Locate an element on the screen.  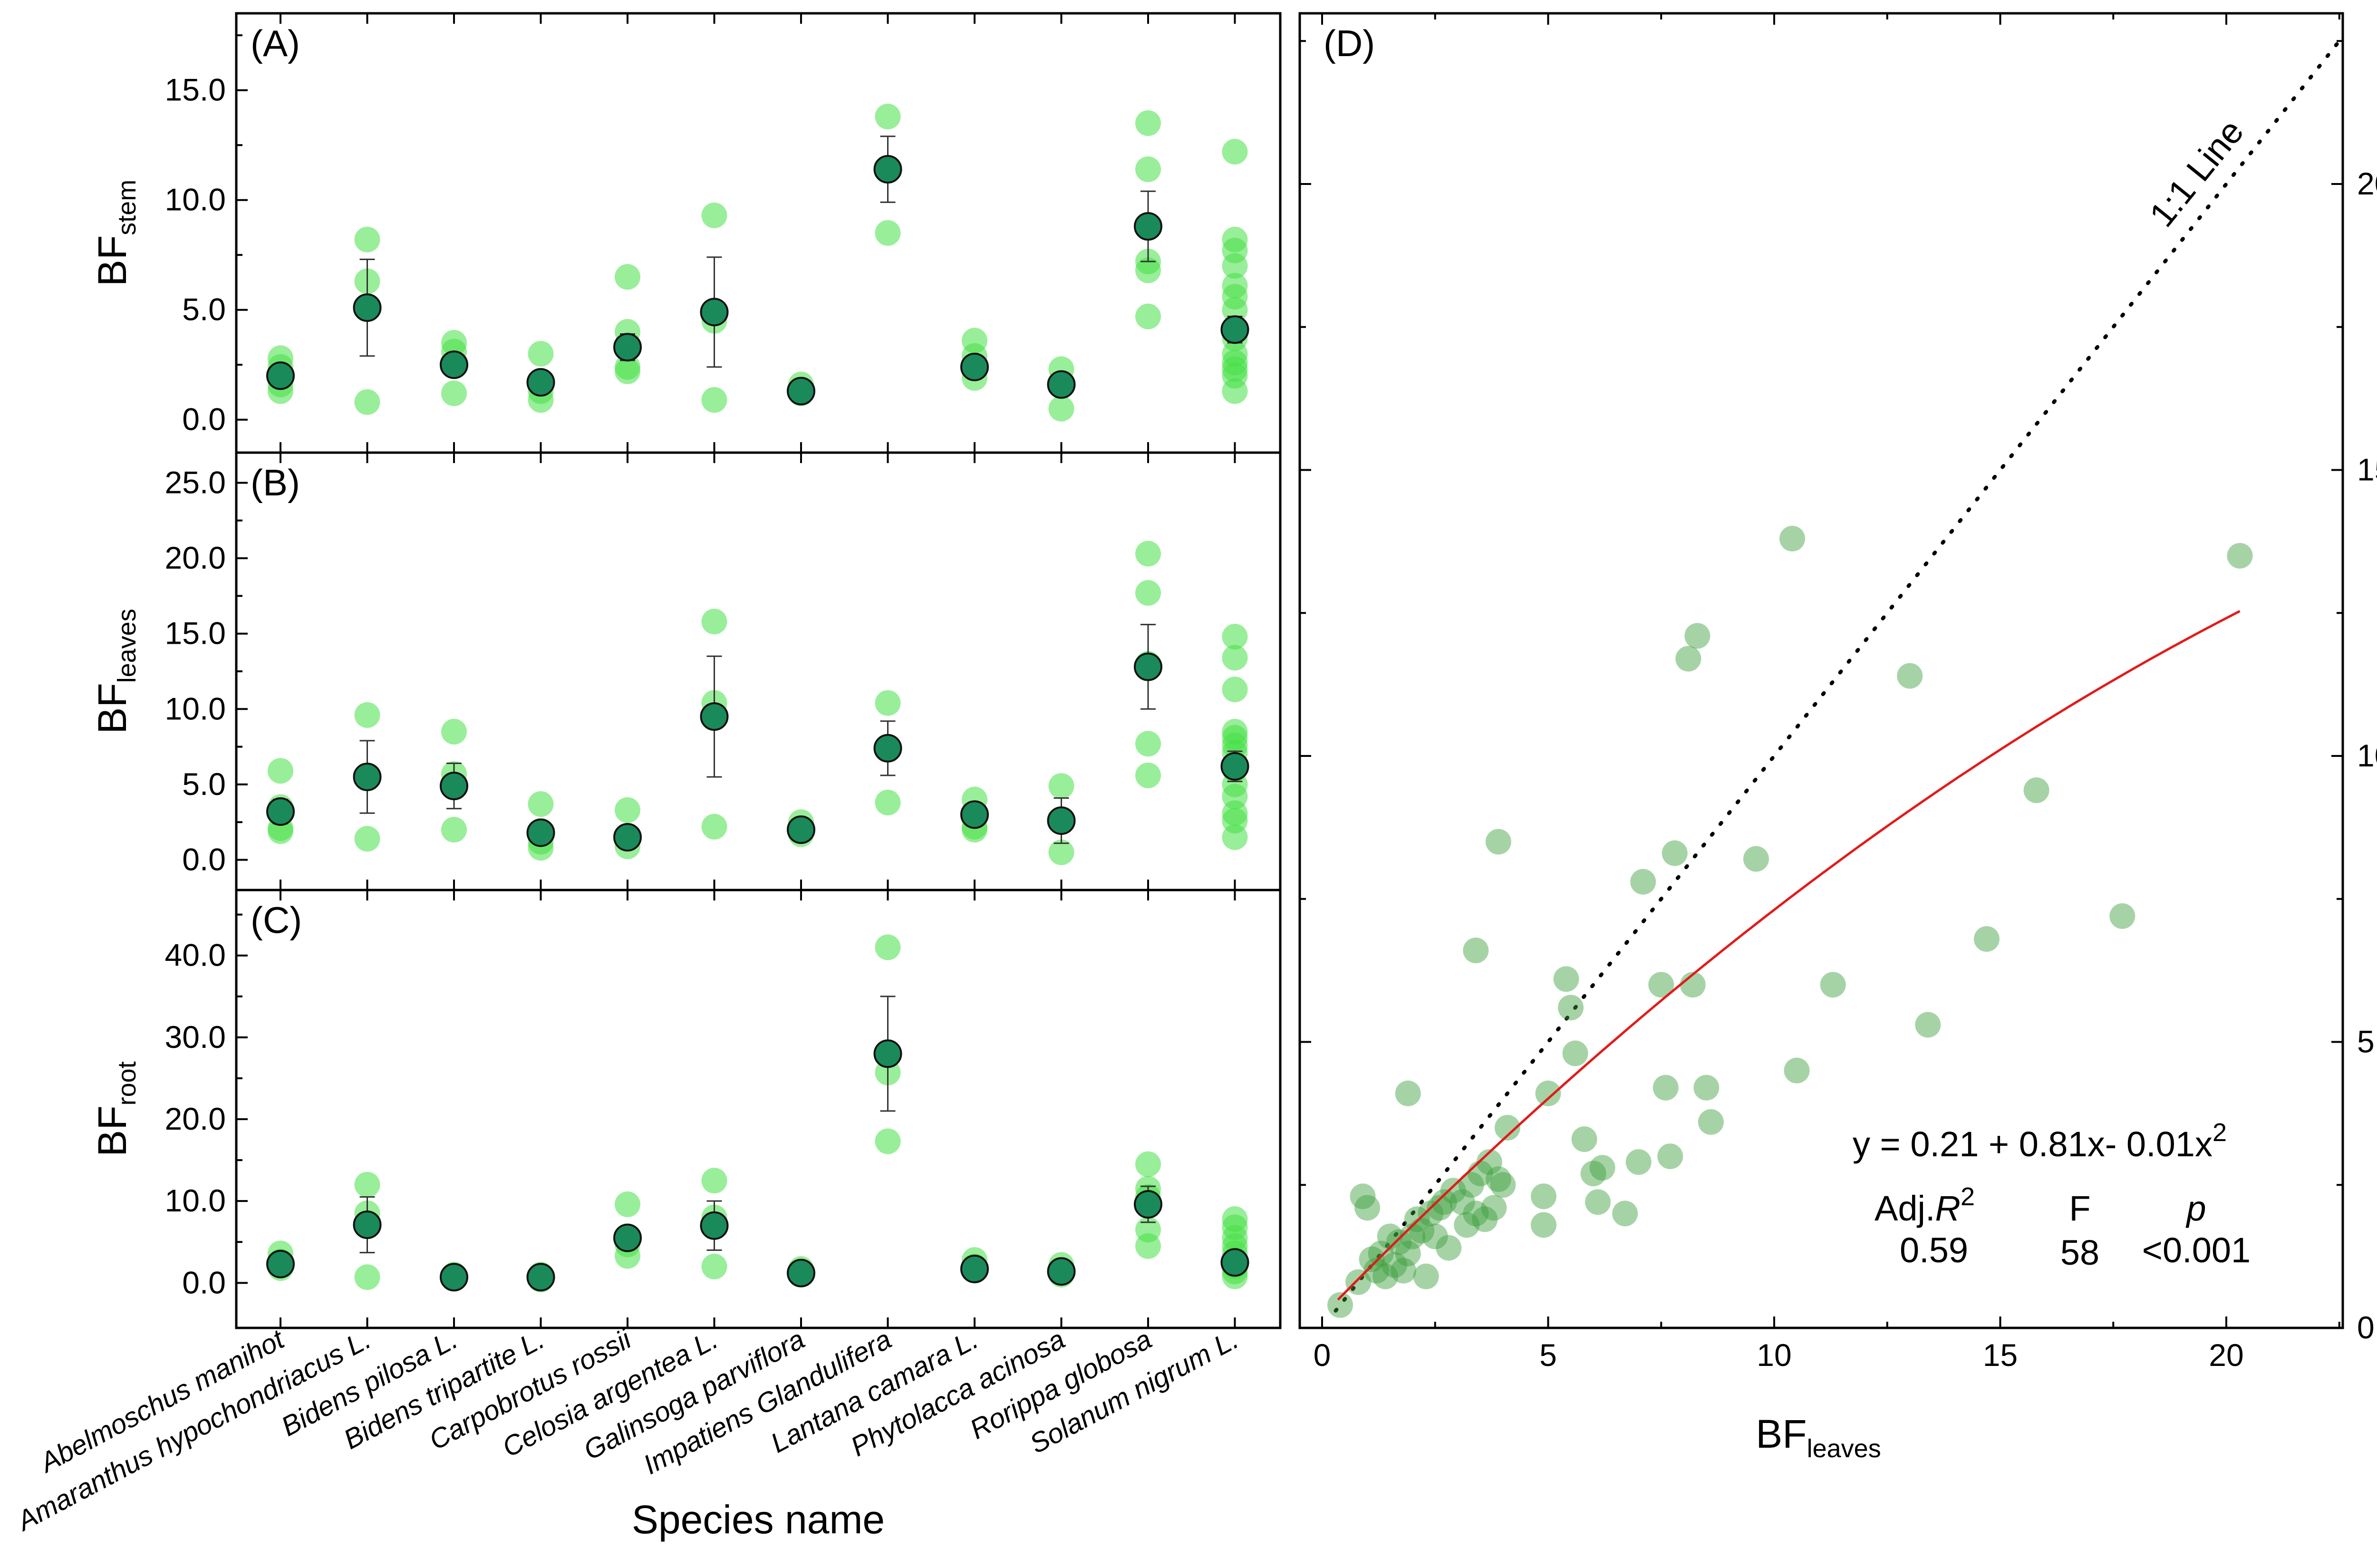
y-axis-label-A: BFstem is located at coordinates (115, 233).